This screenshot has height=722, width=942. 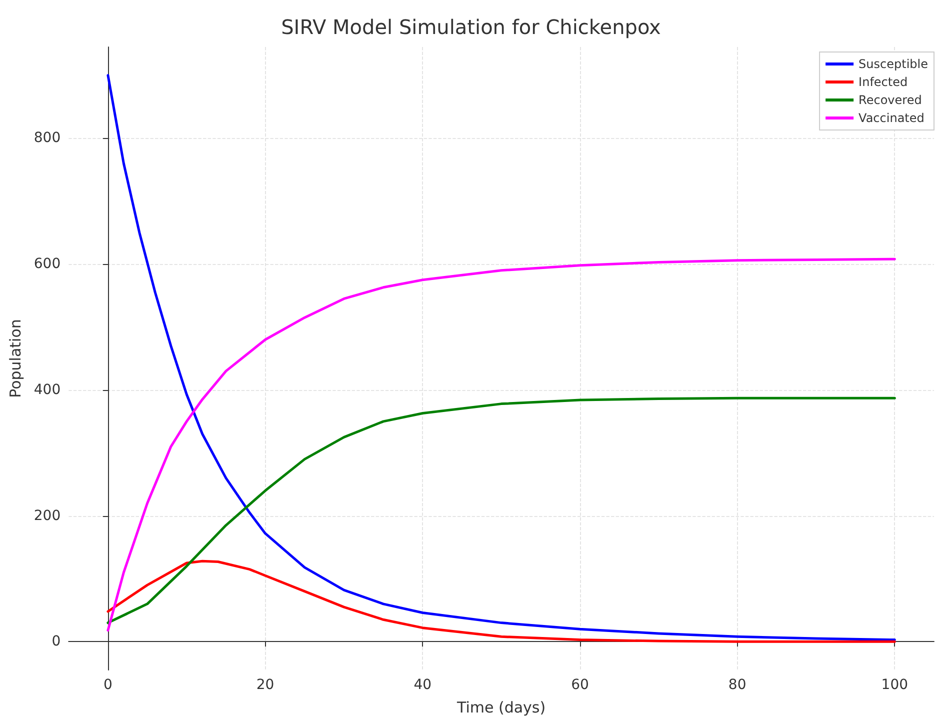 I want to click on x-tick-label: 40, so click(x=423, y=685).